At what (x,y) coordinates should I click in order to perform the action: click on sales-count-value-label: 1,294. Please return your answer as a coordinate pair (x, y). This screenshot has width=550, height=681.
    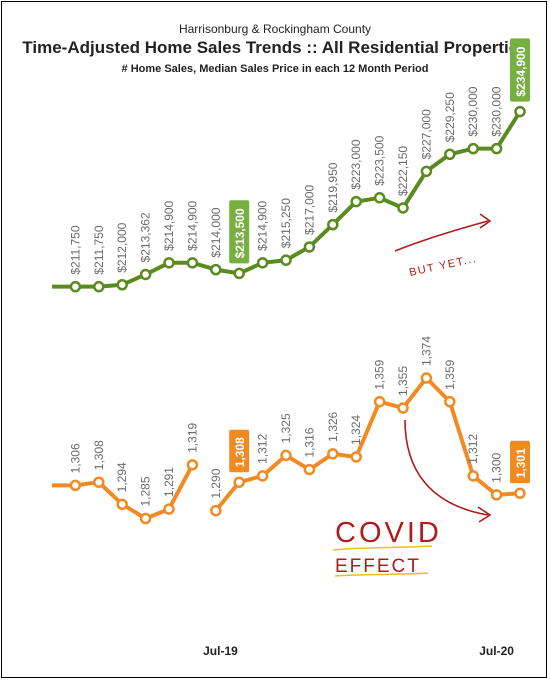
    Looking at the image, I should click on (122, 477).